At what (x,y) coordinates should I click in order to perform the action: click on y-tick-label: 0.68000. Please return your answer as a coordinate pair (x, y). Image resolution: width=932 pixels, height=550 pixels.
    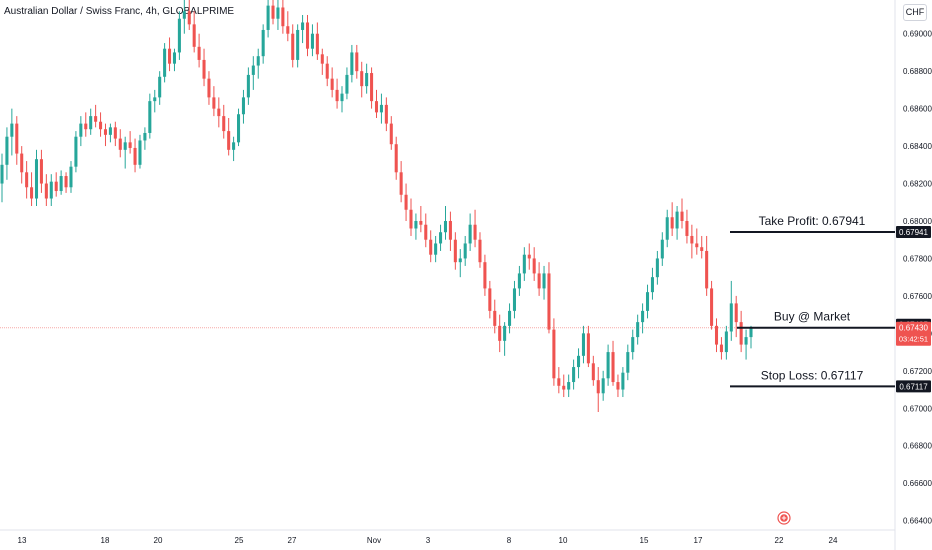
    Looking at the image, I should click on (917, 221).